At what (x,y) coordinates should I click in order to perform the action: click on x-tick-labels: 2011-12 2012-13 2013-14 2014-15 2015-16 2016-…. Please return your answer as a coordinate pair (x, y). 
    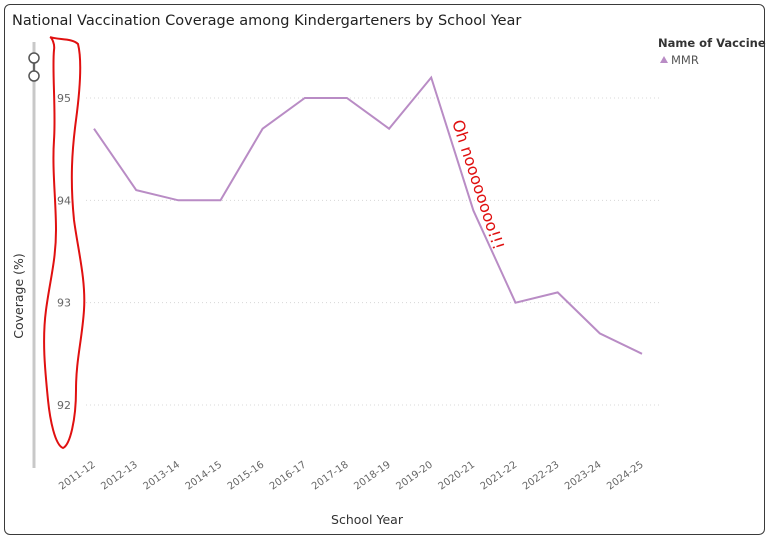
    Looking at the image, I should click on (351, 475).